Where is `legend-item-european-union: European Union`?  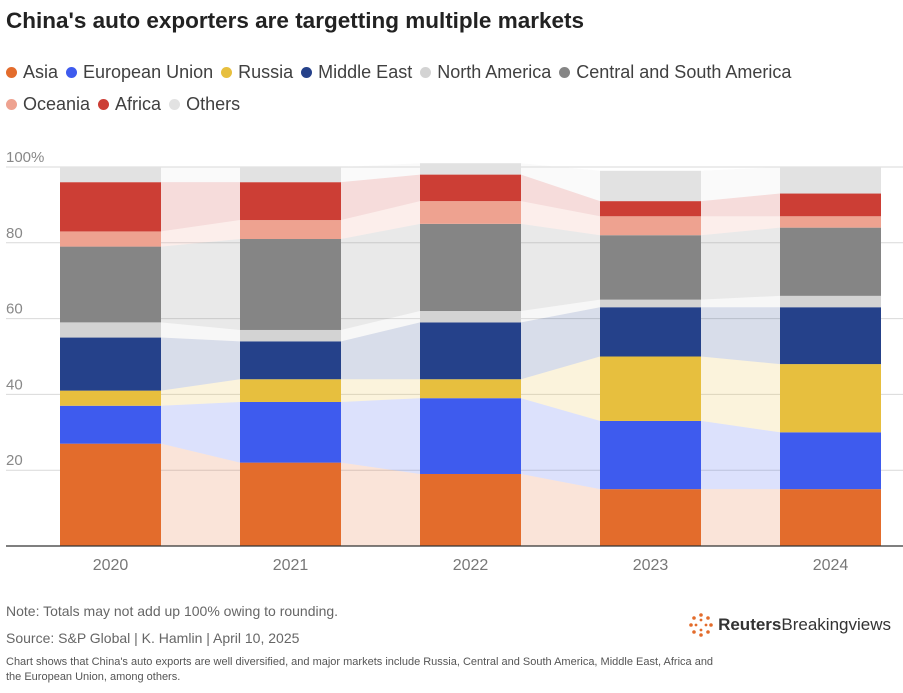 legend-item-european-union: European Union is located at coordinates (139, 72).